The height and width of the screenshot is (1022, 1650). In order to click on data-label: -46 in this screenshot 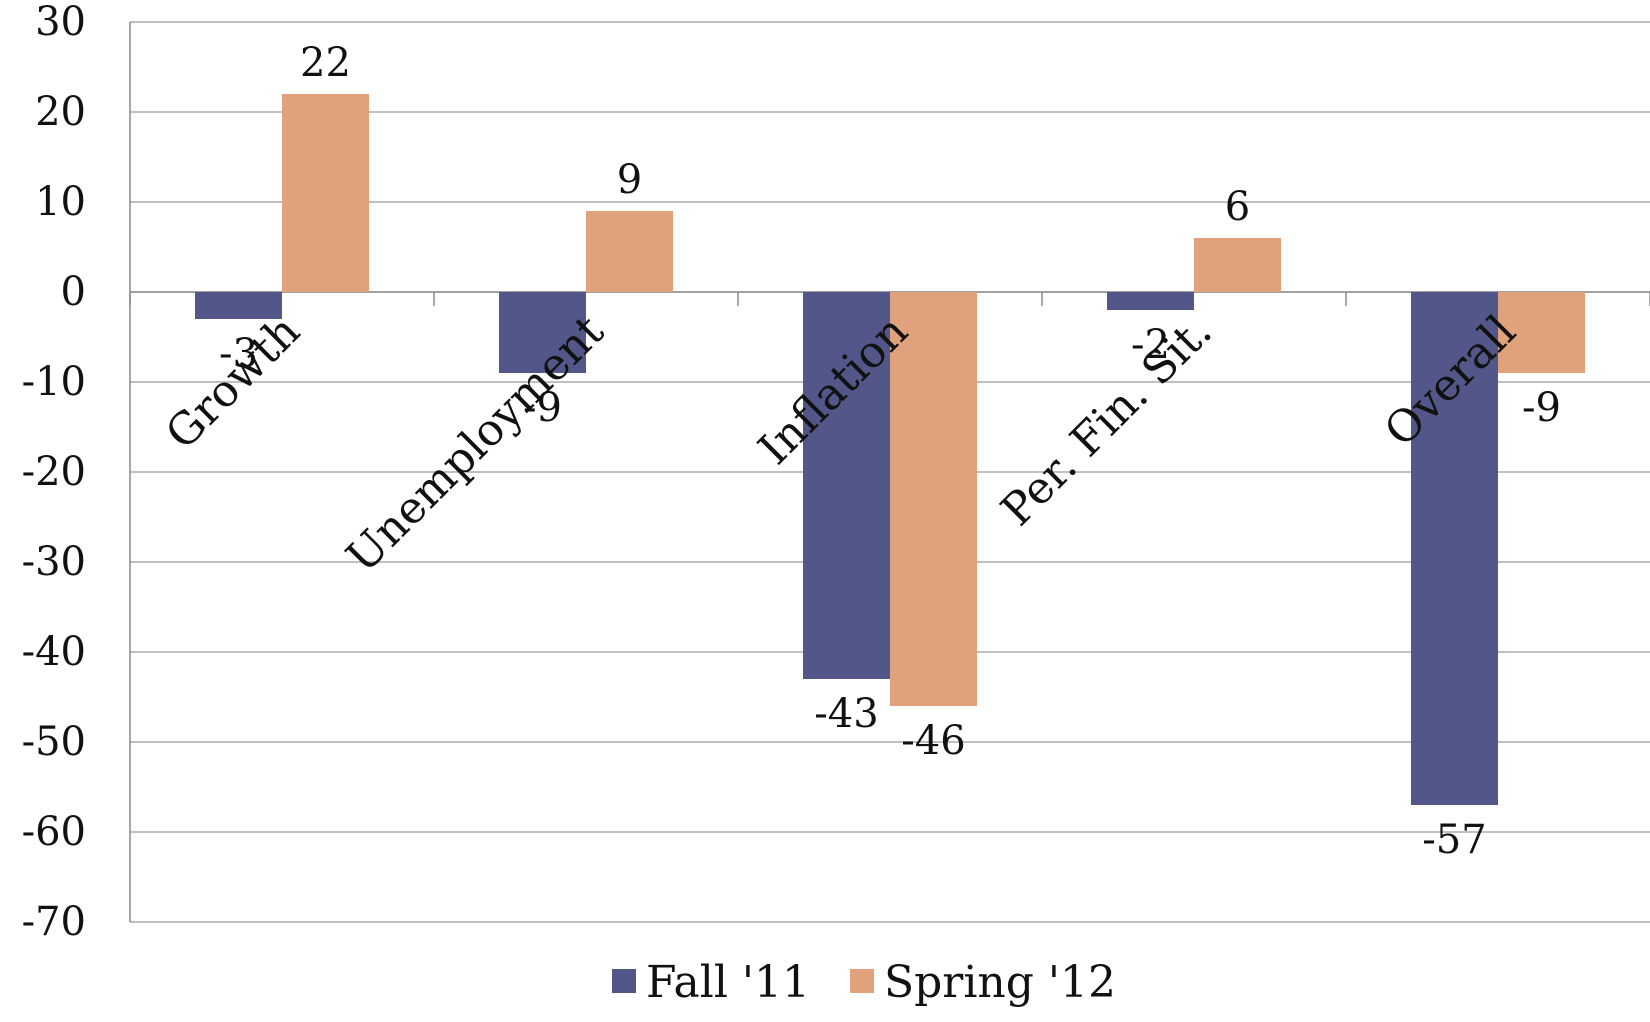, I will do `click(933, 741)`.